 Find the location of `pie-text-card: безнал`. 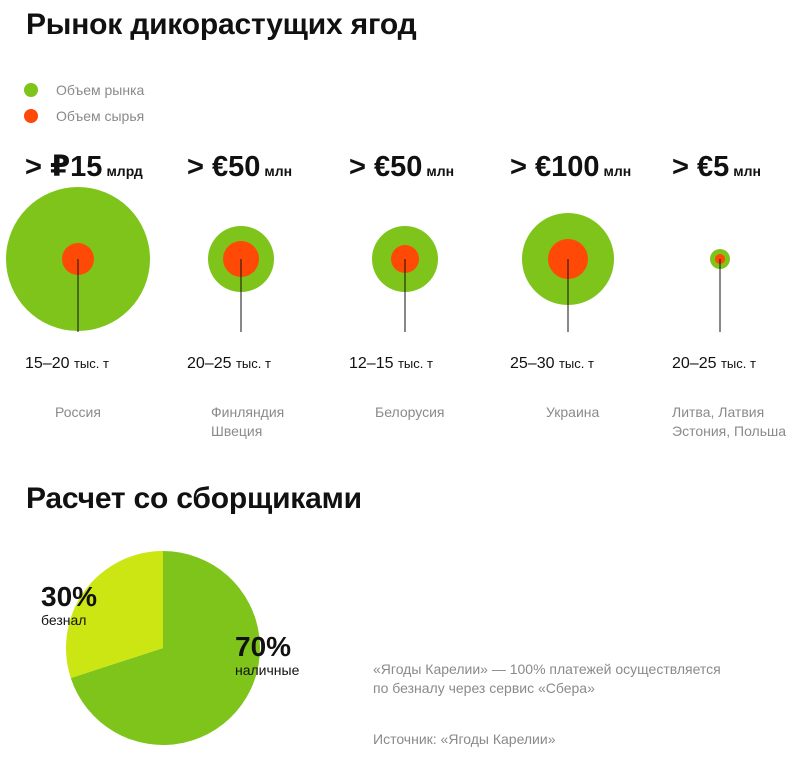

pie-text-card: безнал is located at coordinates (64, 620).